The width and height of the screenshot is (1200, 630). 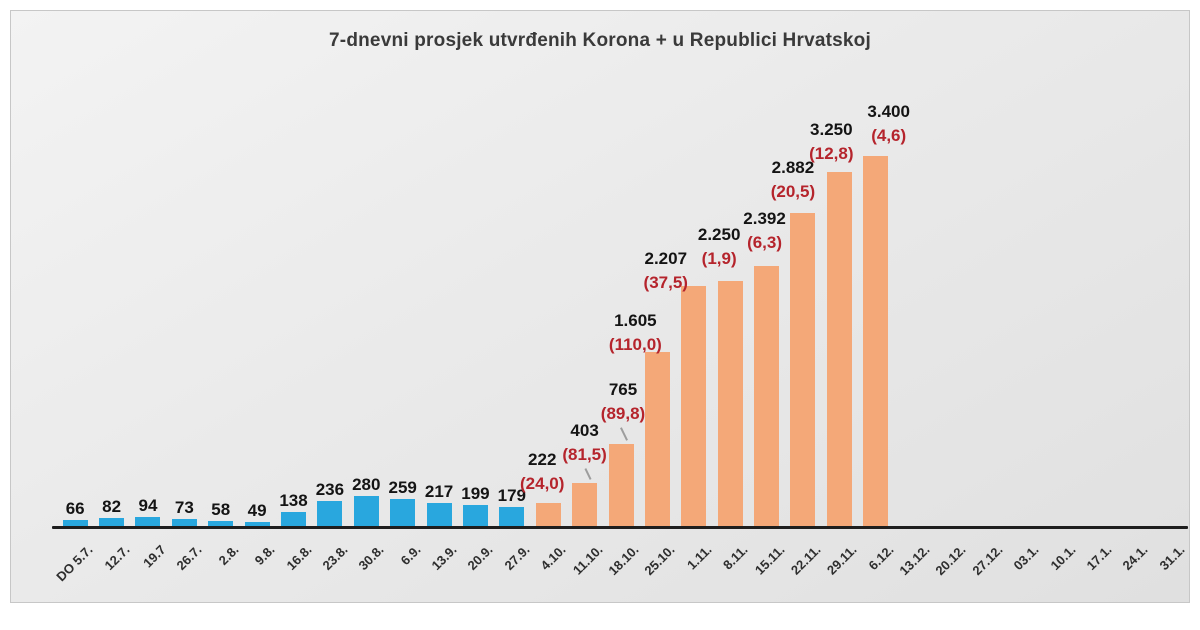 What do you see at coordinates (666, 258) in the screenshot?
I see `bar-value-label: 2.207` at bounding box center [666, 258].